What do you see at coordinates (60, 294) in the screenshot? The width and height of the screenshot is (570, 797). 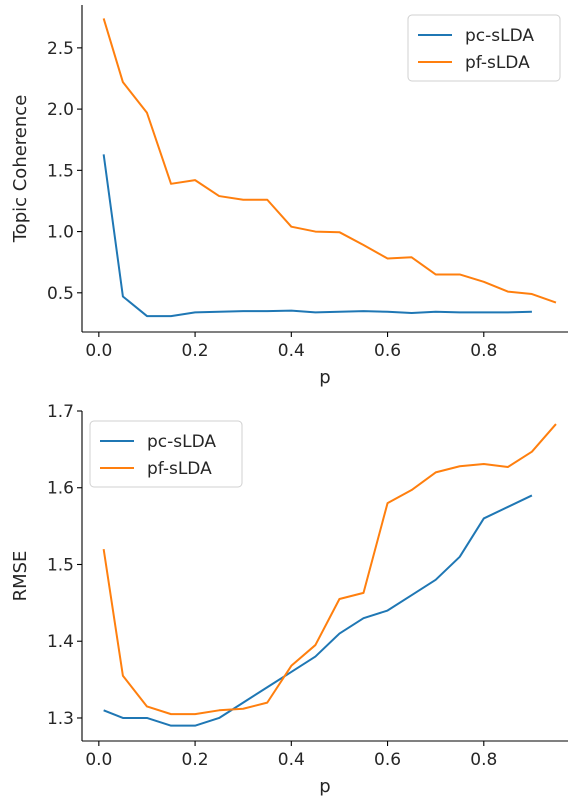 I see `y-tick-label: 0.5` at bounding box center [60, 294].